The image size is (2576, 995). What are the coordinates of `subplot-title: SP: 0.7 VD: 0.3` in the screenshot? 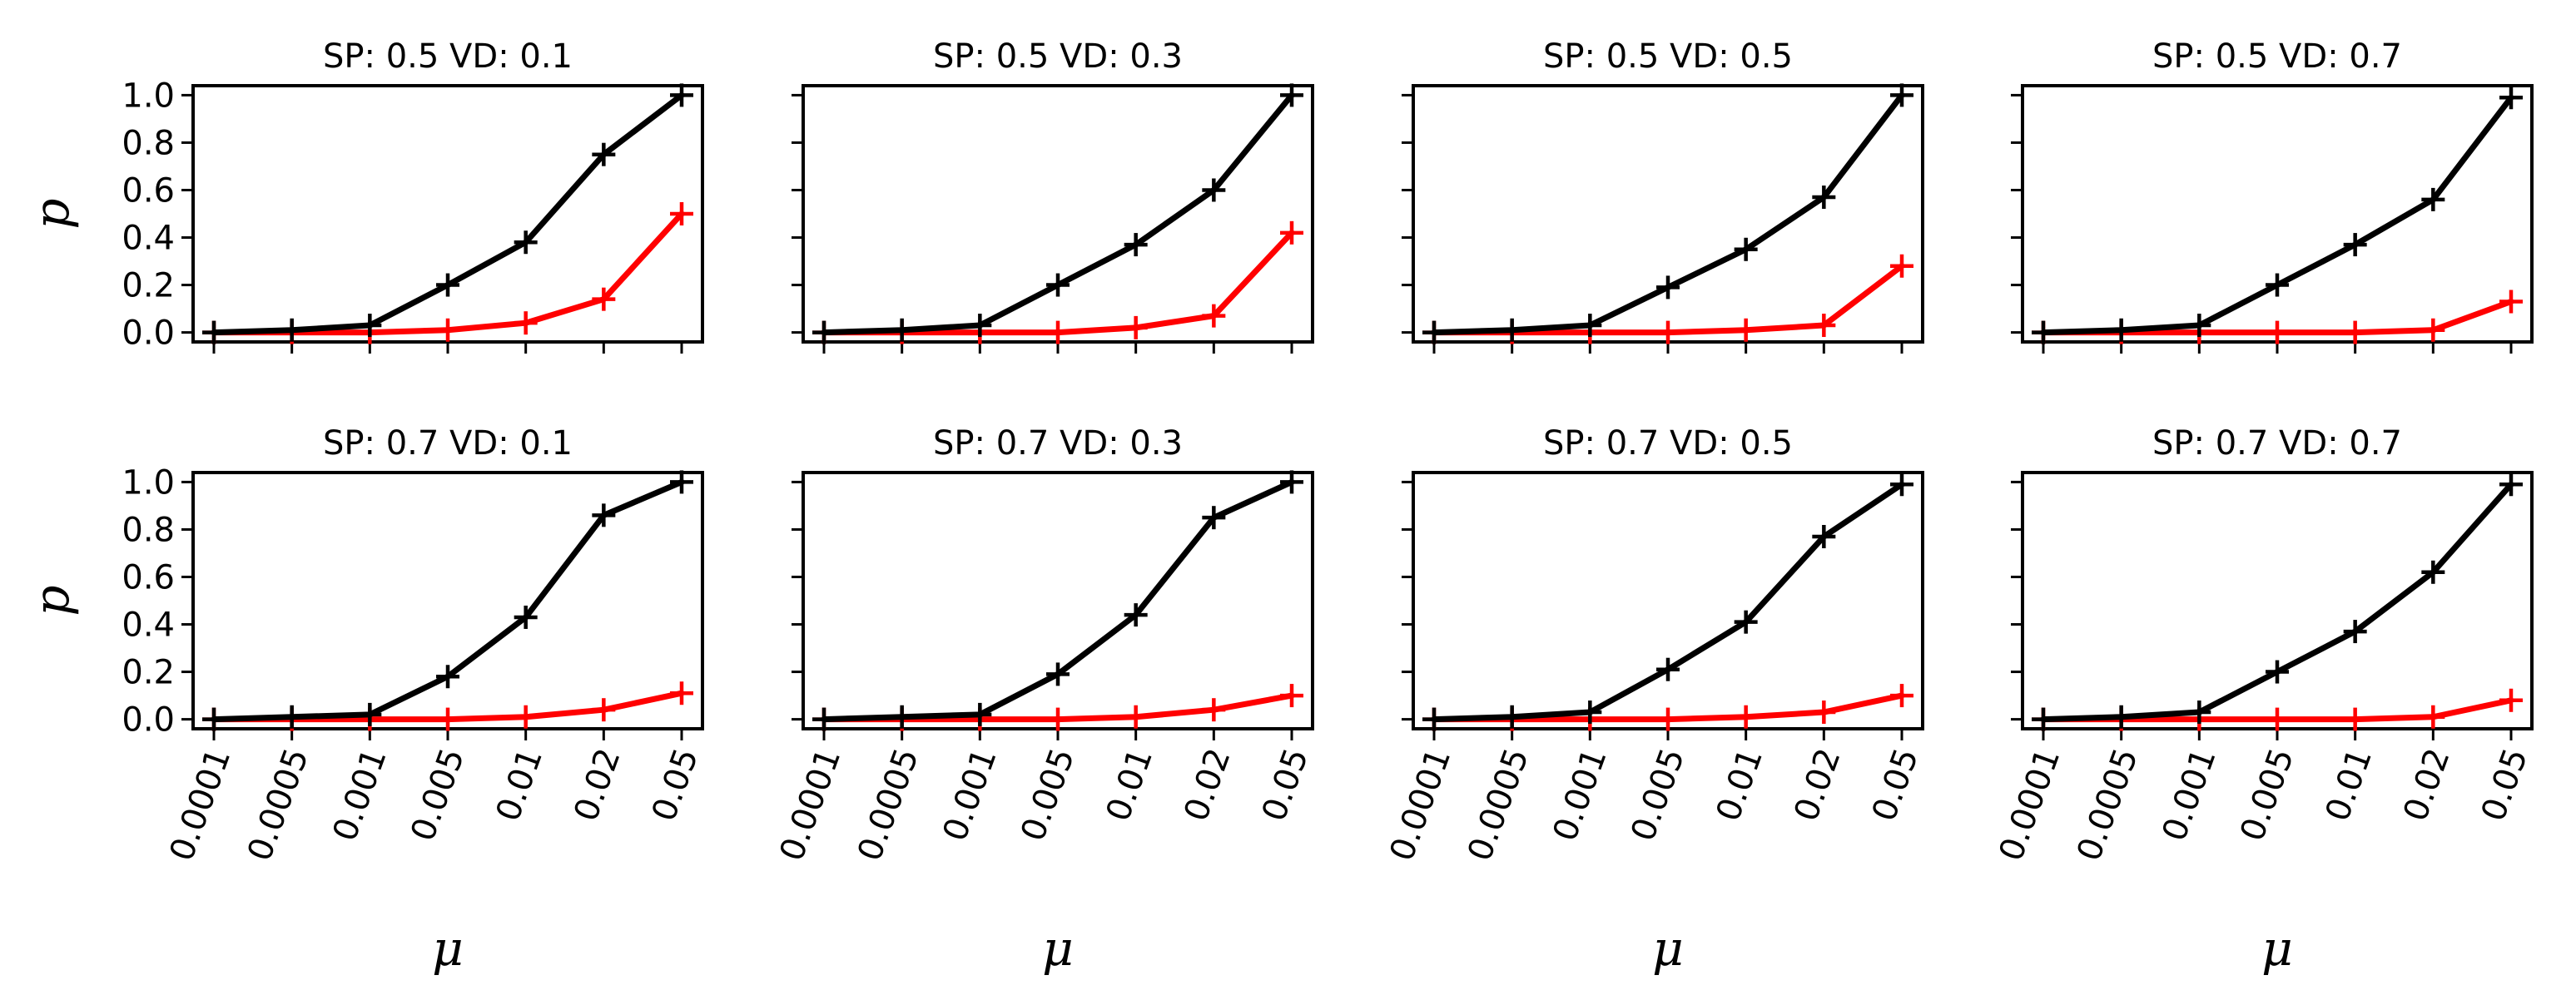 It's located at (1058, 443).